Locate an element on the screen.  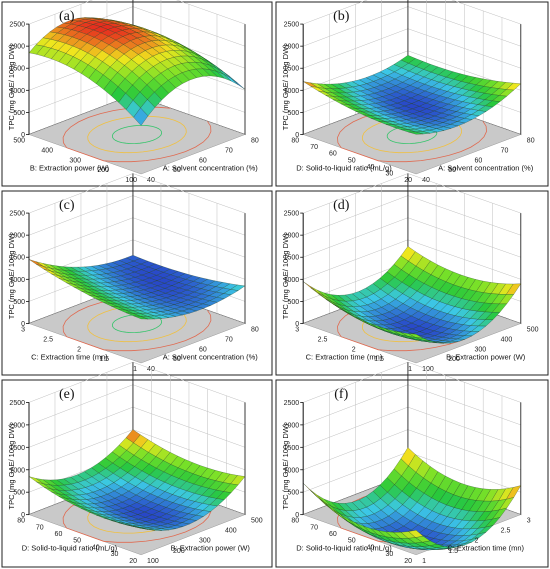
panel-label: (f) is located at coordinates (341, 394).